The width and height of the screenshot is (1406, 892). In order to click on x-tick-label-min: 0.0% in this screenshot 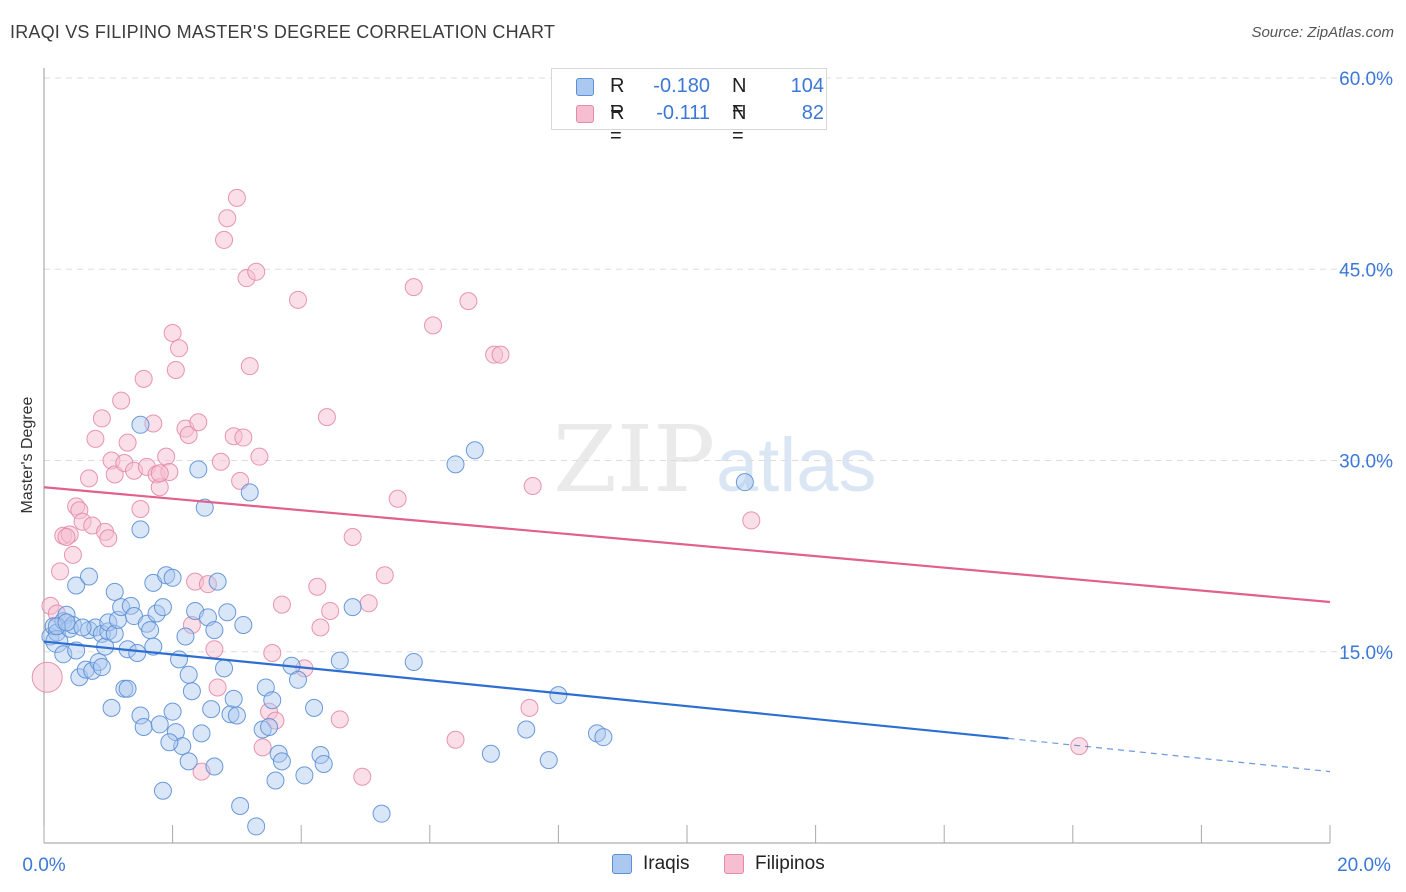, I will do `click(43, 865)`.